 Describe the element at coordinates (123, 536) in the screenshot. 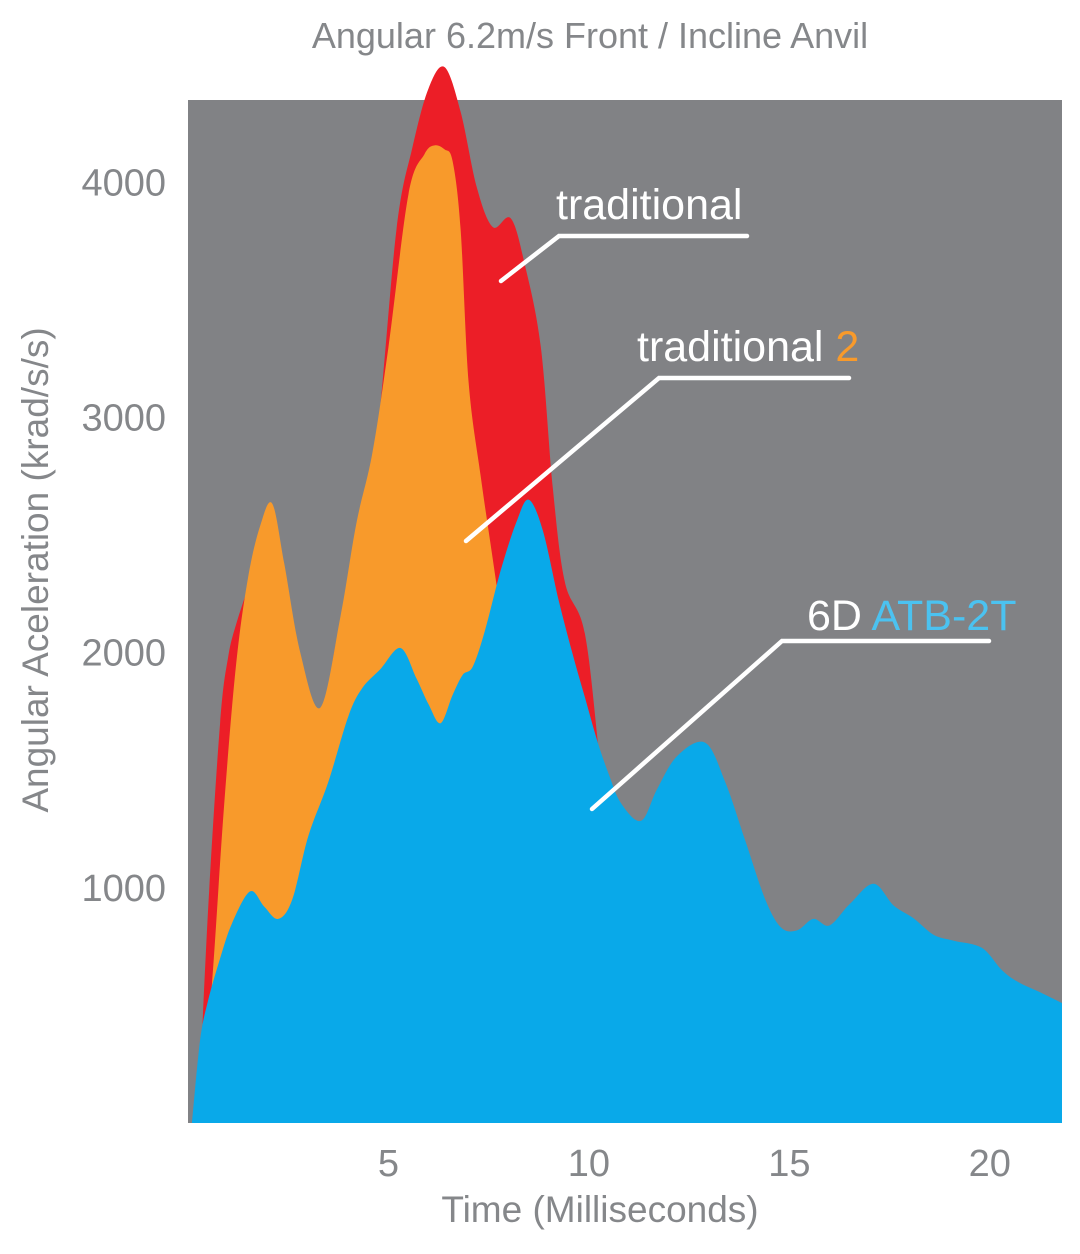

I see `y-axis-tick-labels: 1000 2000 3000 4000` at that location.